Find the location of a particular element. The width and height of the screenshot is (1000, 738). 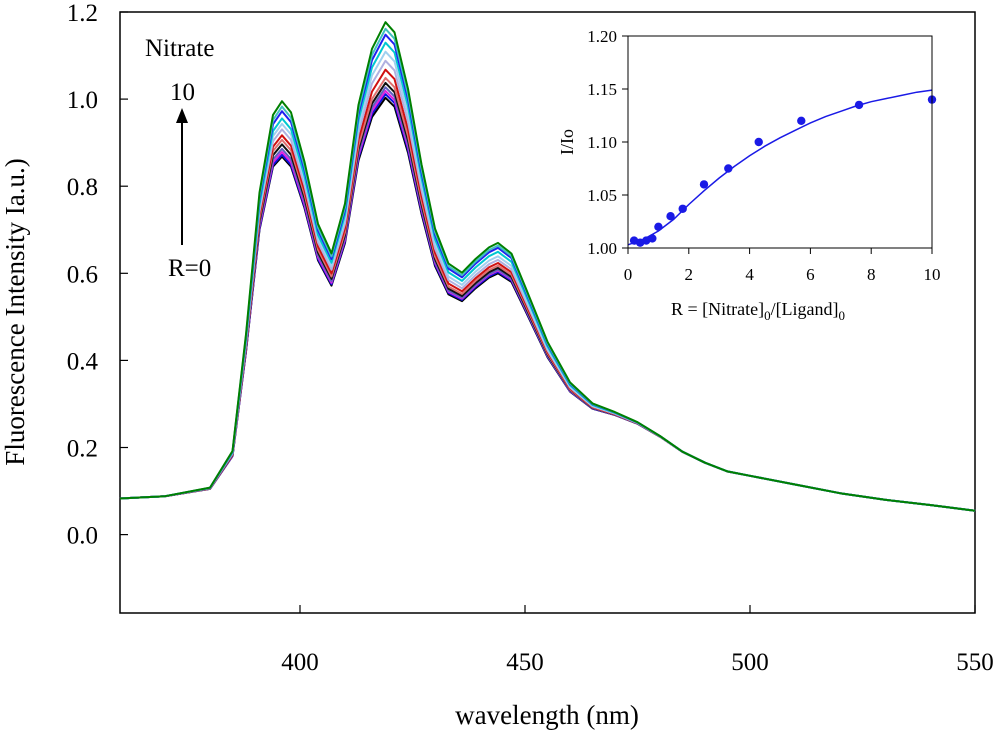

inset-x-tick-label: 10 is located at coordinates (932, 274).